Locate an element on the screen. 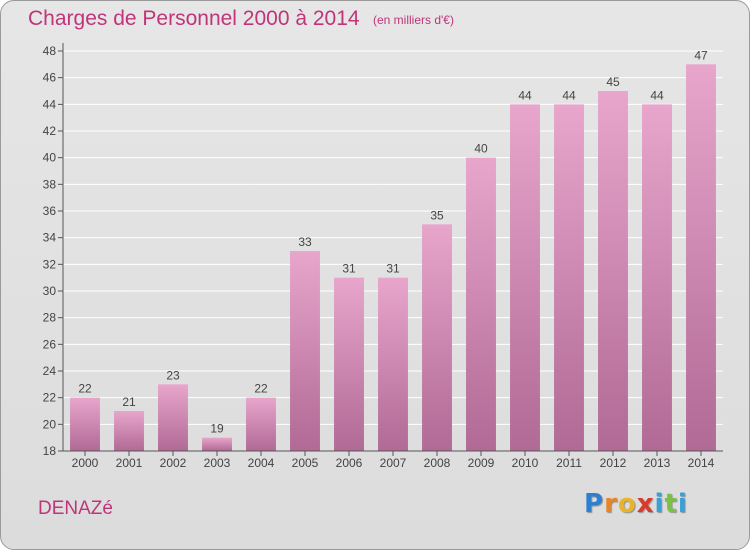  x-tick-label-2006: 2006 is located at coordinates (349, 463).